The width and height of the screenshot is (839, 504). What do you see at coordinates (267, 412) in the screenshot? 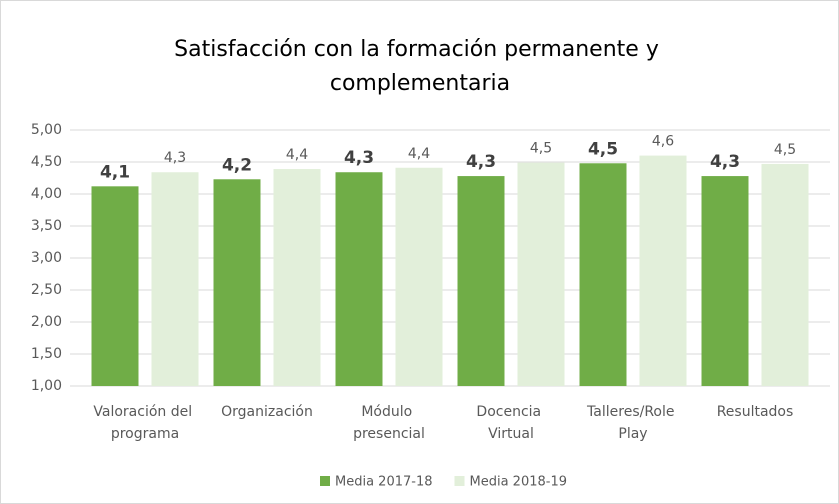
I see `x-tick-label: Organización` at bounding box center [267, 412].